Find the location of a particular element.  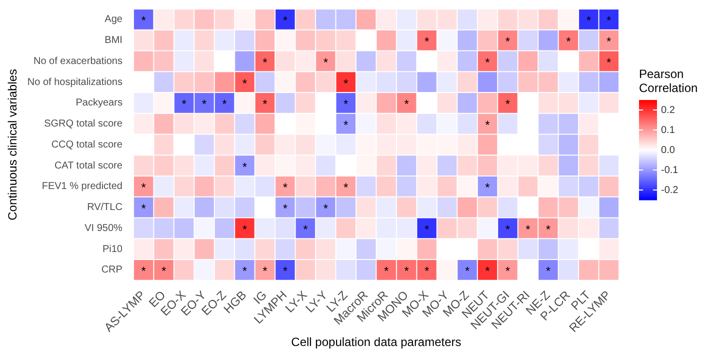

y-tick-label: CRP is located at coordinates (112, 270).